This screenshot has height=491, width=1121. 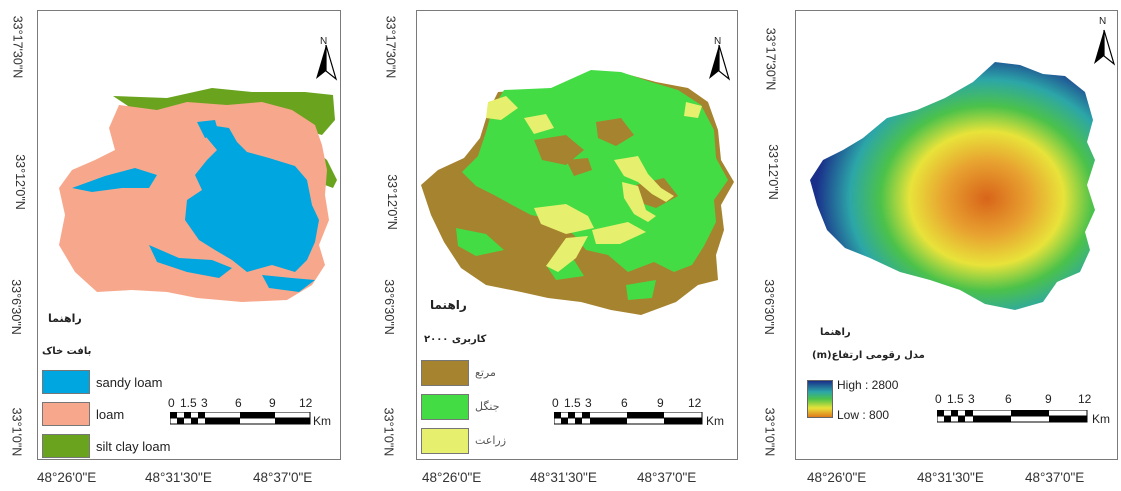 I want to click on legend-swatch-forest, so click(x=445, y=407).